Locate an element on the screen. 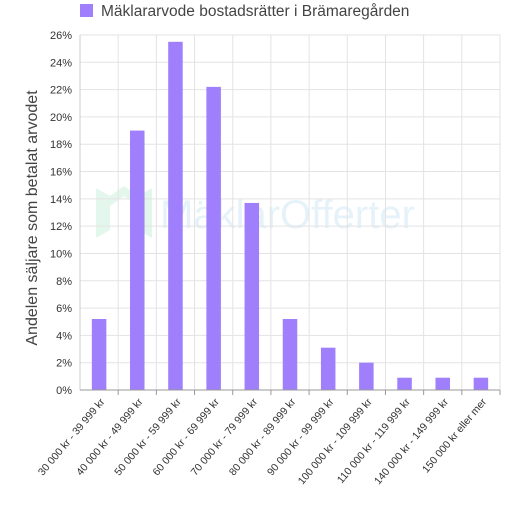 The width and height of the screenshot is (520, 520). x-tick-label: 40 000 kr - 49 999 kr is located at coordinates (110, 437).